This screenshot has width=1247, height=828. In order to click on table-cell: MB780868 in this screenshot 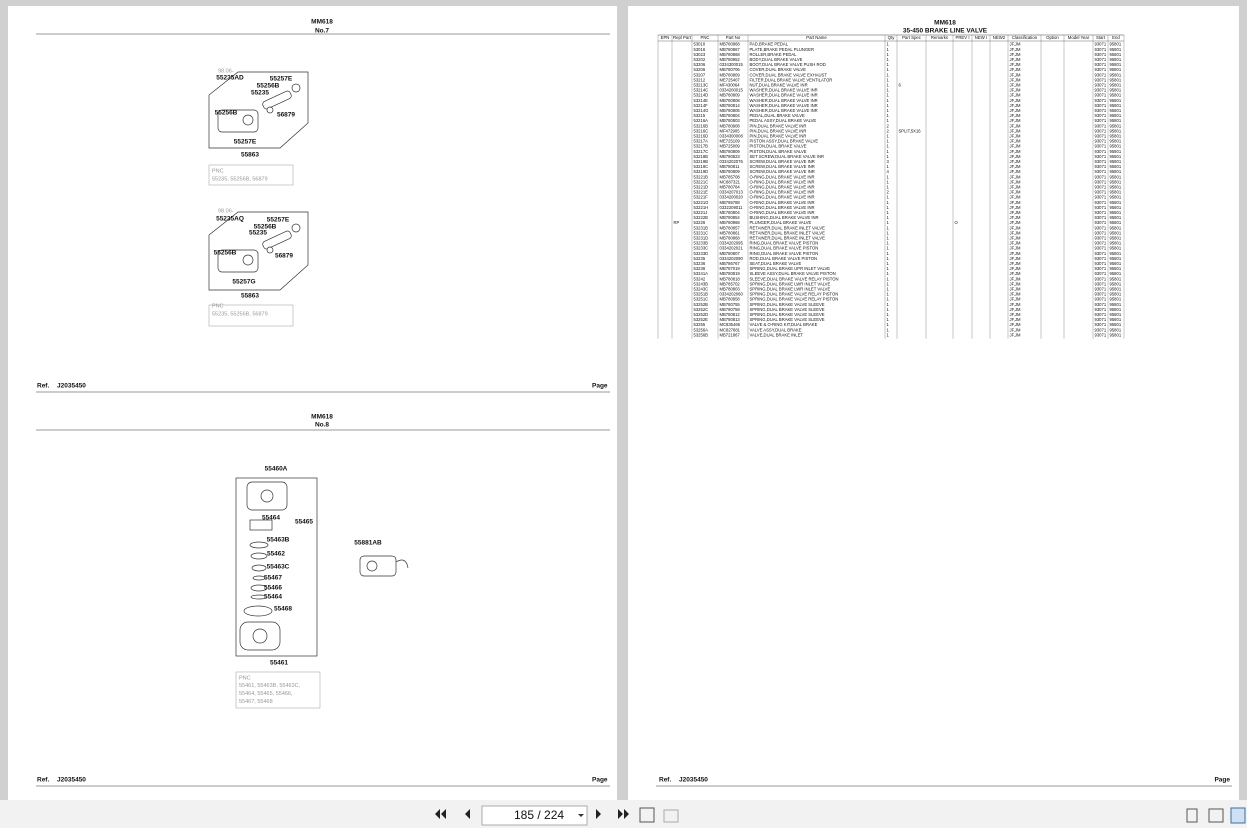, I will do `click(730, 44)`.